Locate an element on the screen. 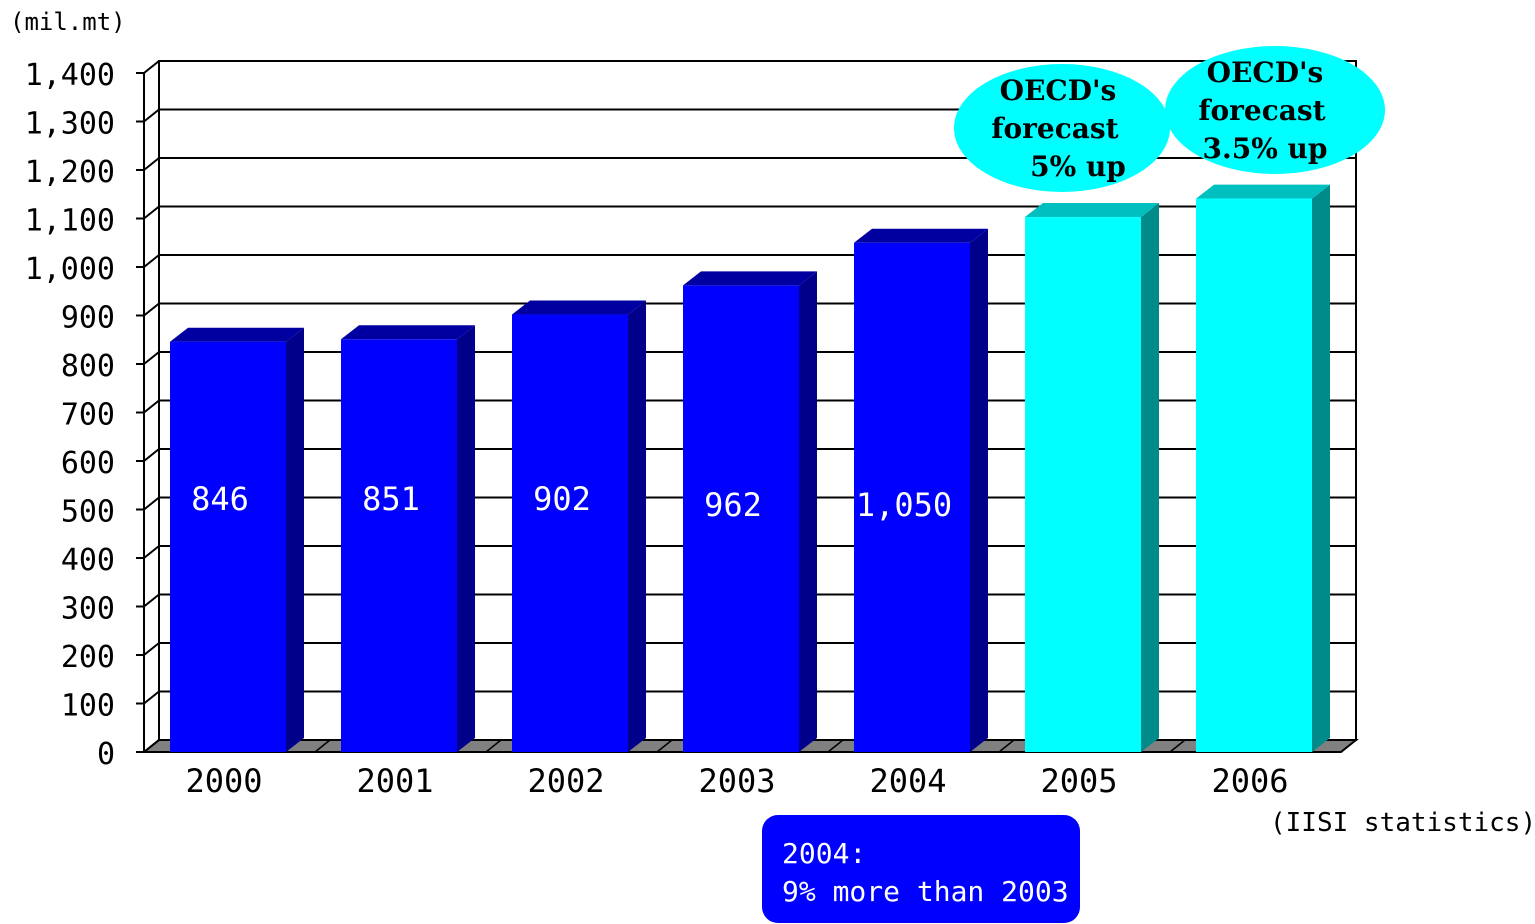  data-label-2001: 851 is located at coordinates (391, 499).